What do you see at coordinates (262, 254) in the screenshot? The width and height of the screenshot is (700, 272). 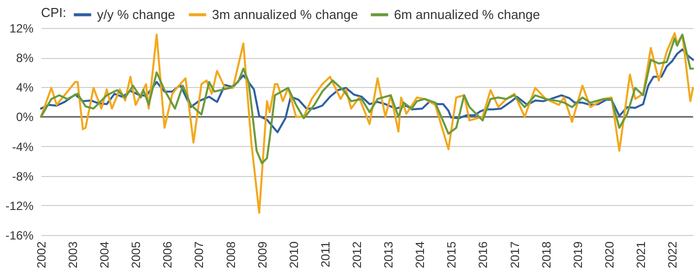 I see `x-tick-label: 2009` at bounding box center [262, 254].